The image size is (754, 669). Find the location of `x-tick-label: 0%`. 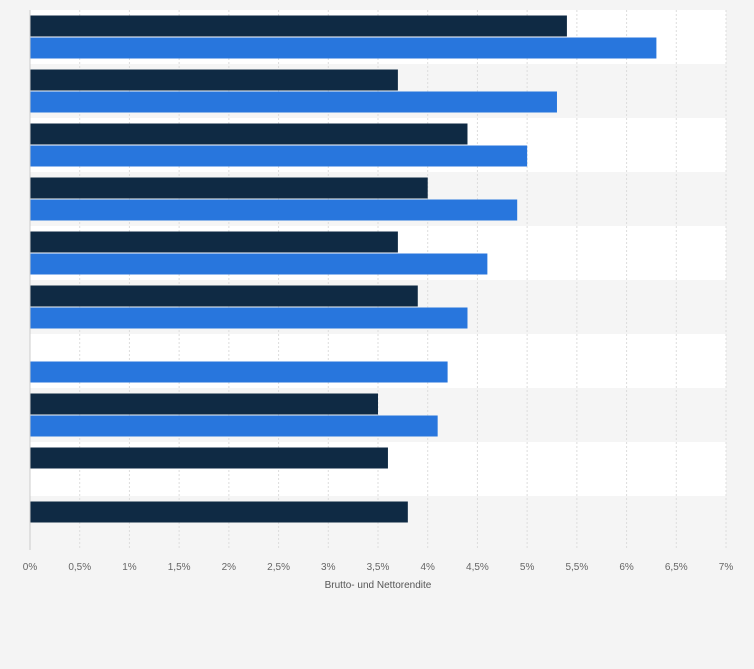

x-tick-label: 0% is located at coordinates (30, 567).